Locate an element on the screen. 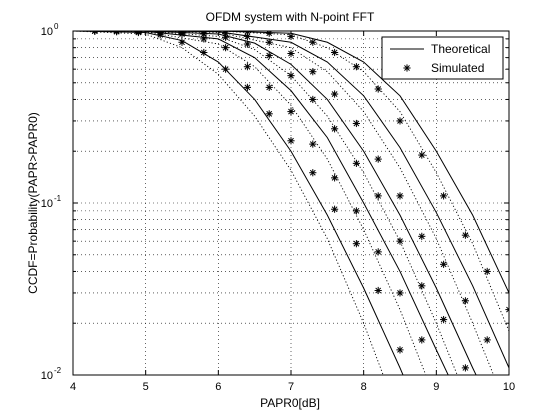  y-tick-exponent: -2 is located at coordinates (58, 370).